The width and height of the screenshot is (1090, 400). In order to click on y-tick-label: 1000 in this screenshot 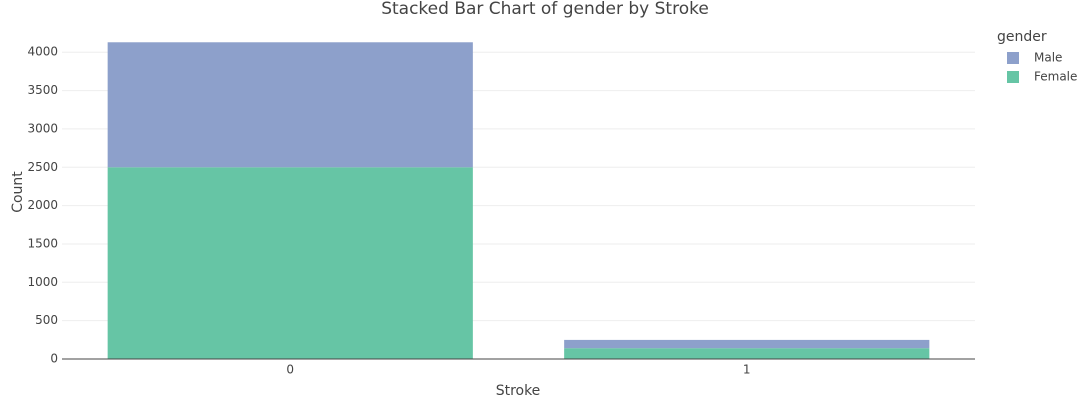, I will do `click(42, 282)`.